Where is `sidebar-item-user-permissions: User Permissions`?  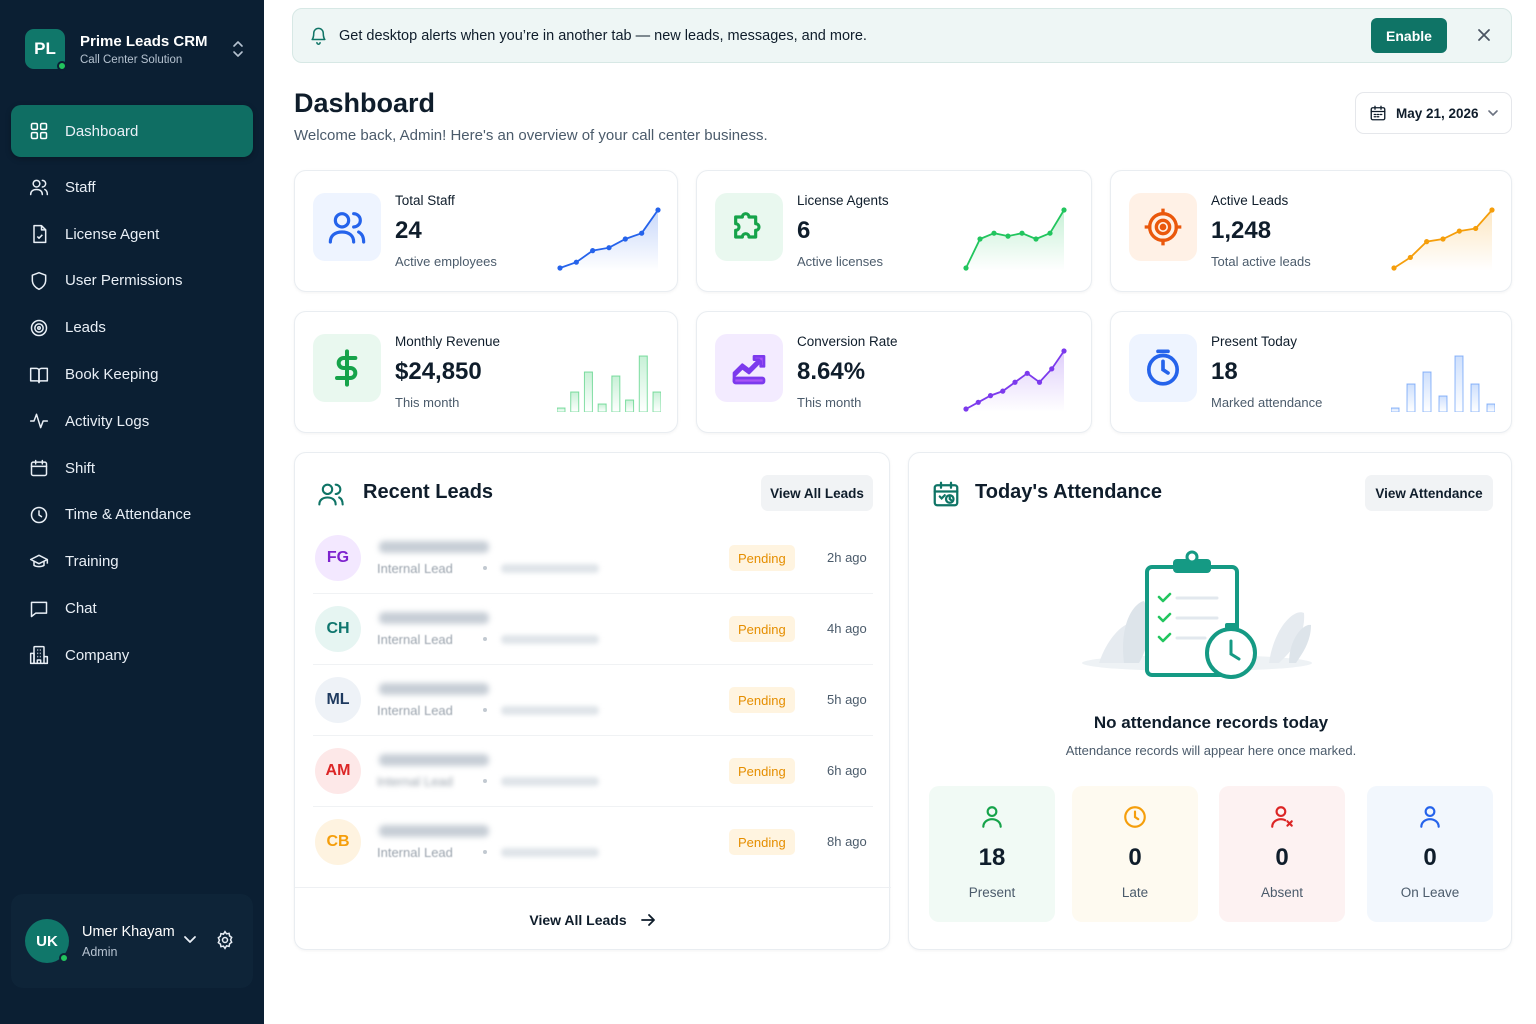 sidebar-item-user-permissions: User Permissions is located at coordinates (132, 281).